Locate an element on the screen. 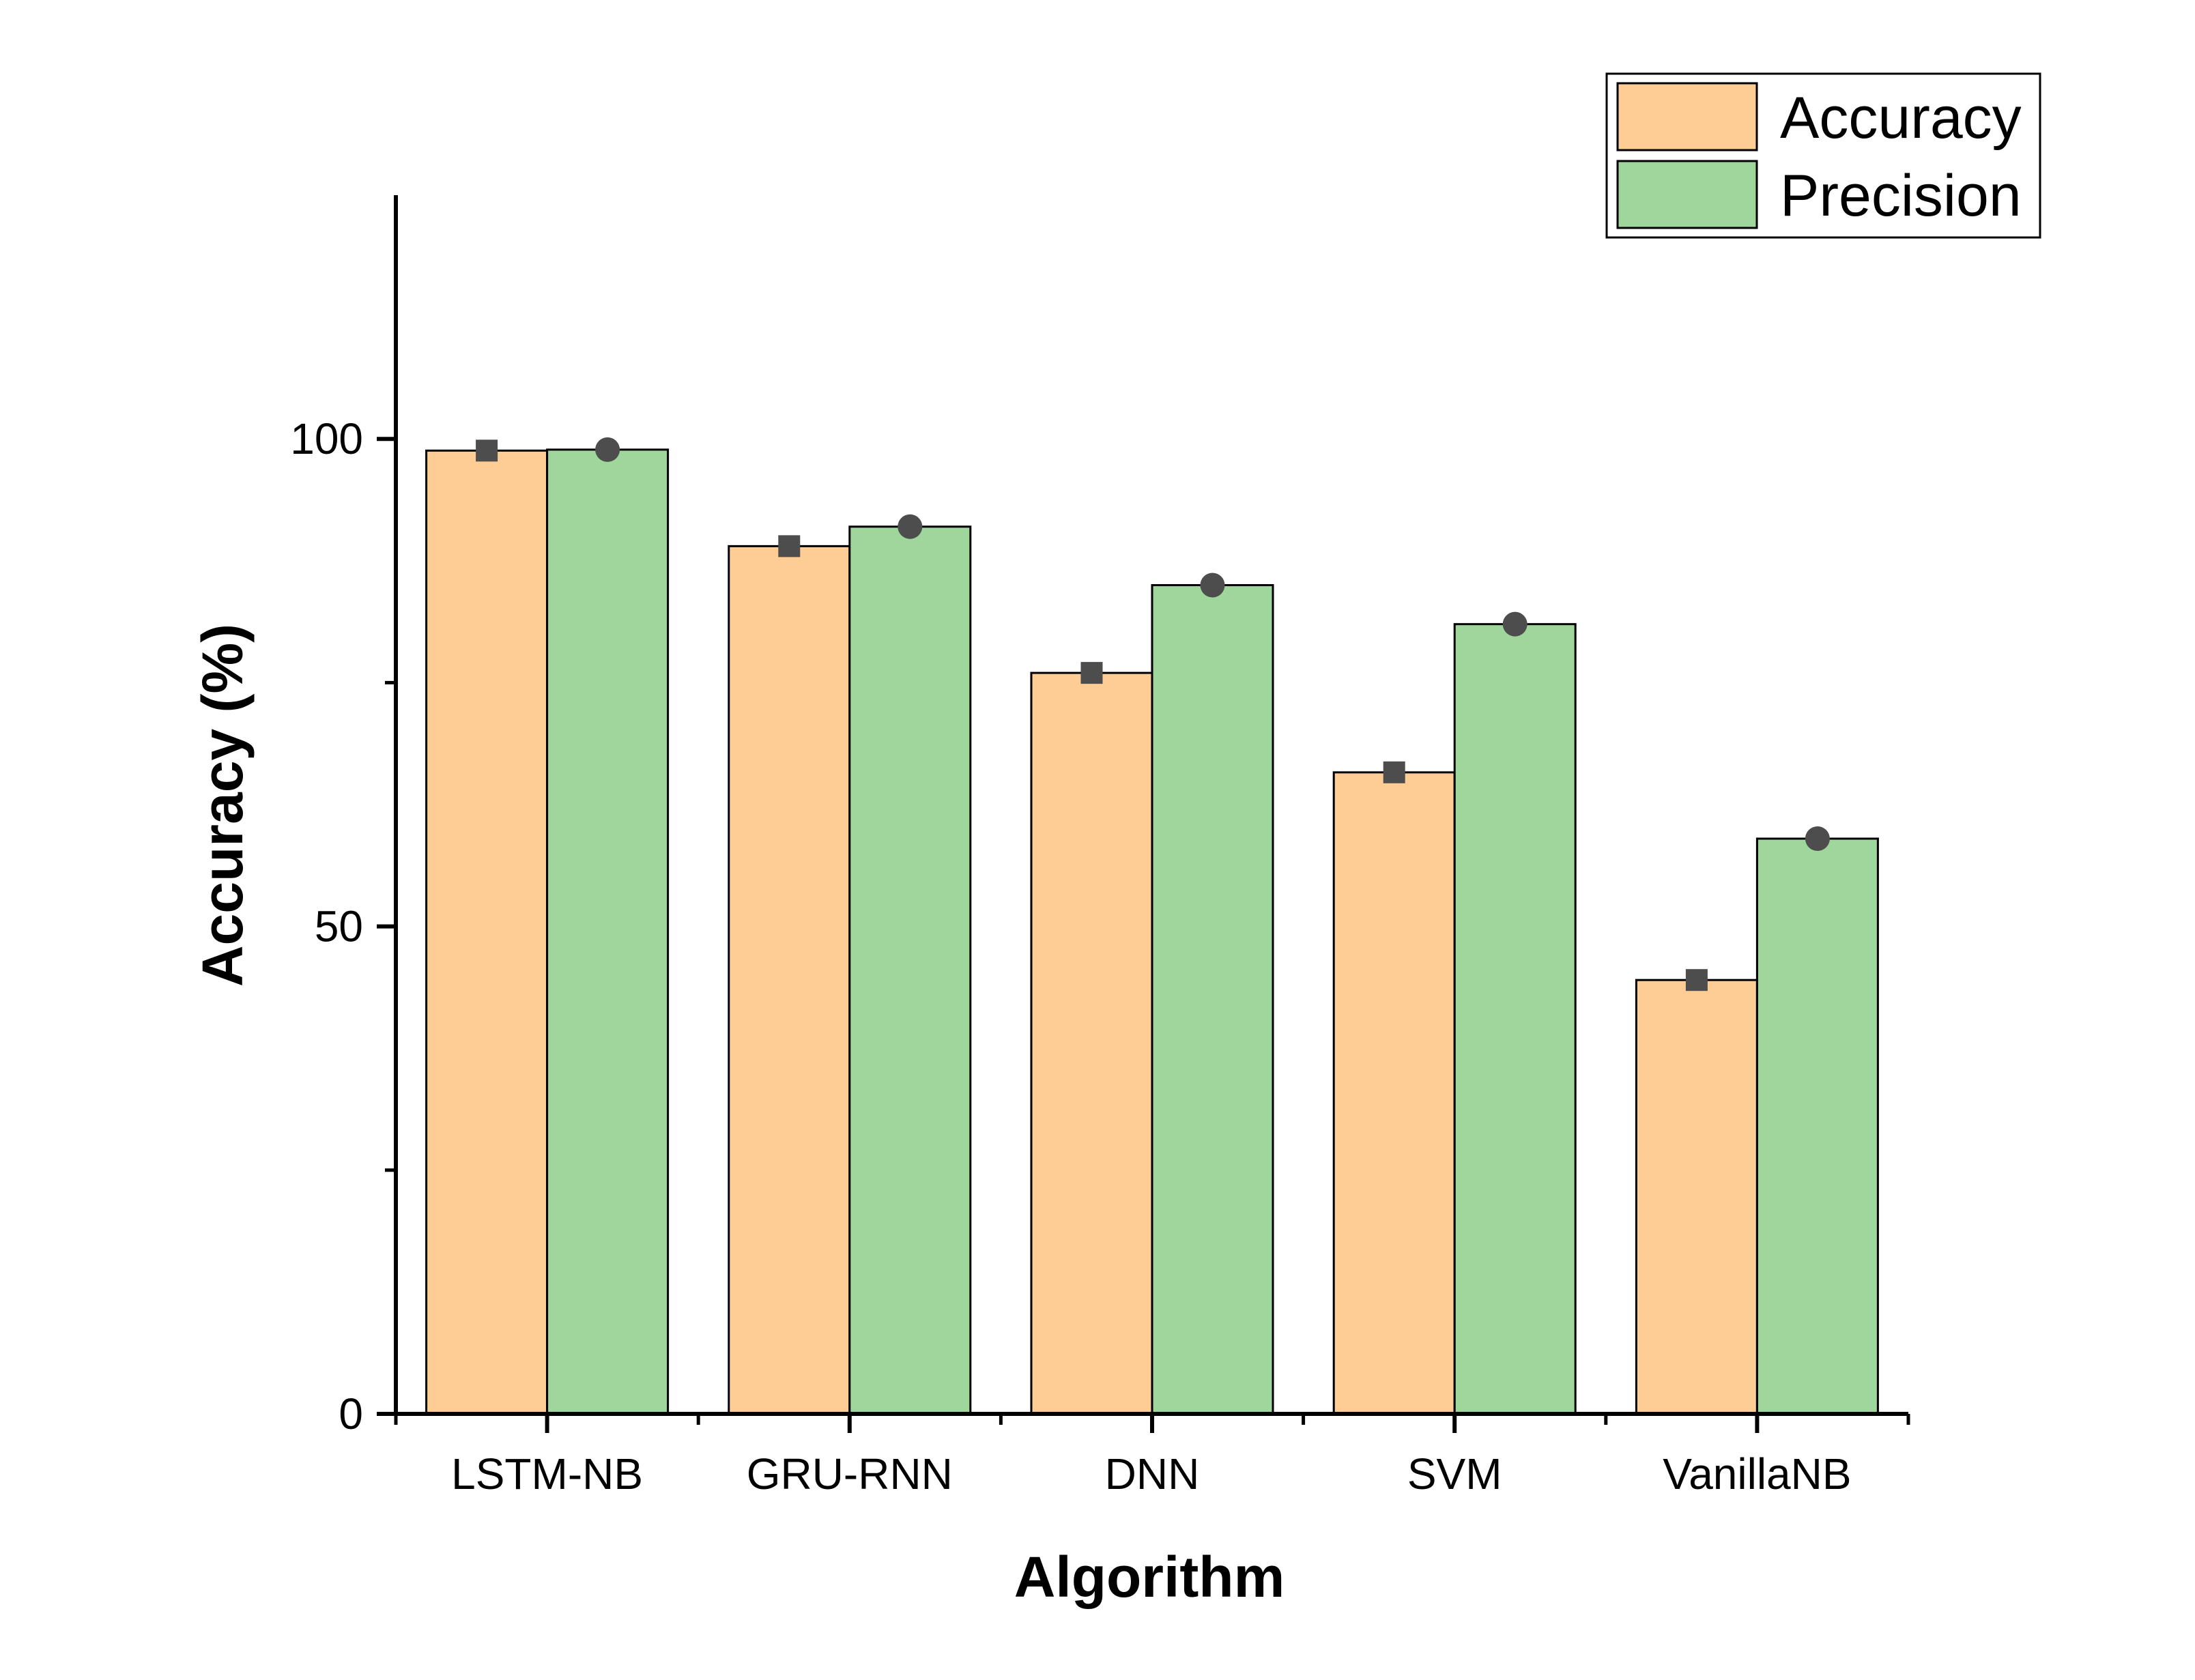 The image size is (2195, 1680). bar-precision-lstm-nb is located at coordinates (608, 931).